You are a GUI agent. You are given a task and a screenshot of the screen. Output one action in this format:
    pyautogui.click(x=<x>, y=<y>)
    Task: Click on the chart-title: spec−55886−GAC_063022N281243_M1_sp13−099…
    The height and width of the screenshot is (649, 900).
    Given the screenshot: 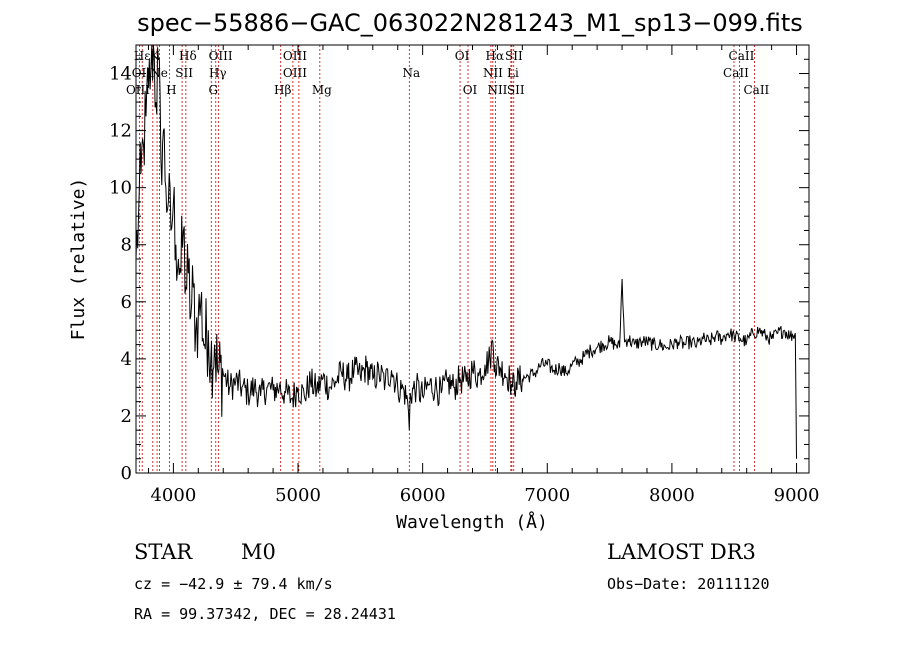 What is the action you would take?
    pyautogui.click(x=470, y=23)
    